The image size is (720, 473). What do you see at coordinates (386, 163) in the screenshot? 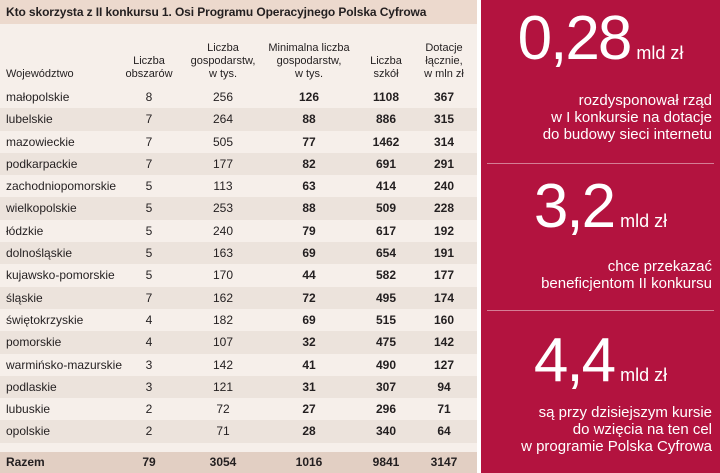
I see `row-szkol: 691` at bounding box center [386, 163].